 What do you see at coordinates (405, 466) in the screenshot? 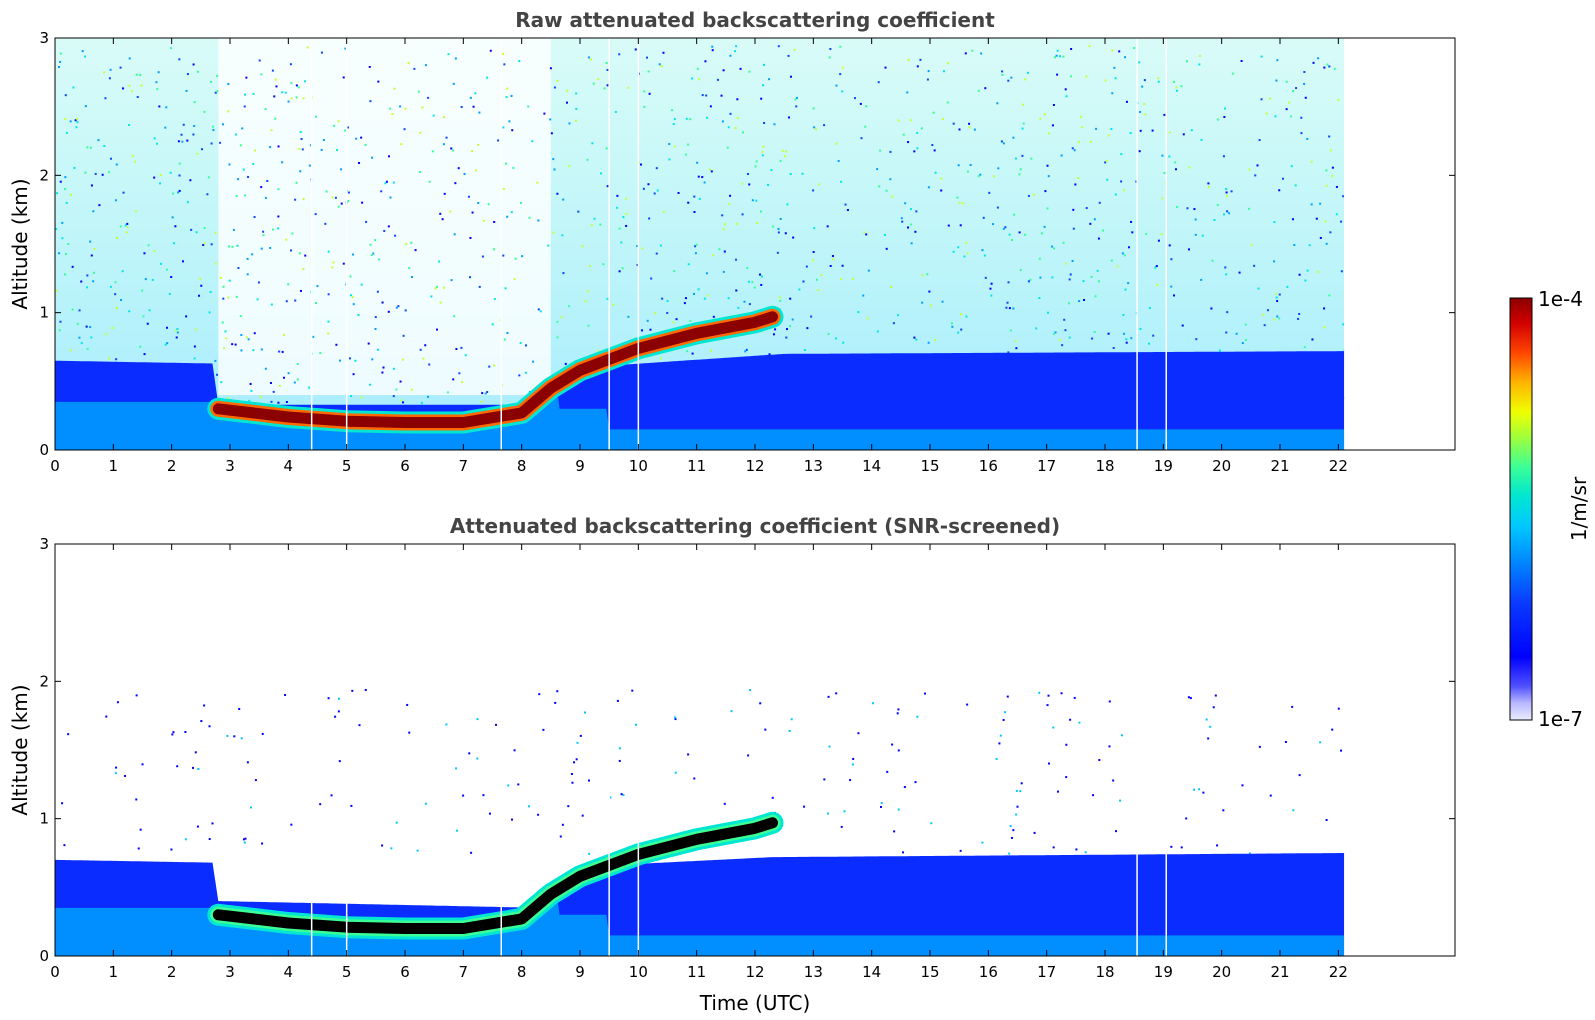
I see `x-tick-label: 6` at bounding box center [405, 466].